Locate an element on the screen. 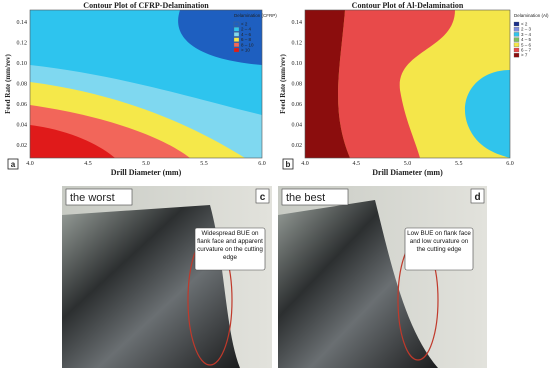 Image resolution: width=550 pixels, height=370 pixels. legend-label: 8 – 10 is located at coordinates (247, 44).